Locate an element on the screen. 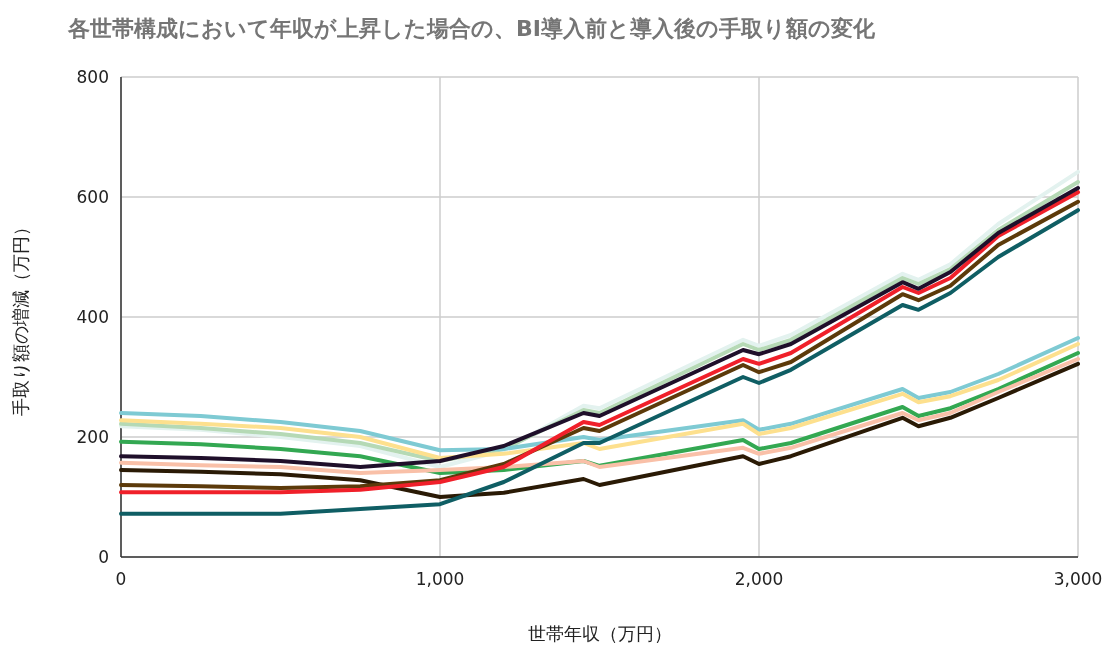  ylabel: 手取り額の増減（万円） is located at coordinates (20, 317).